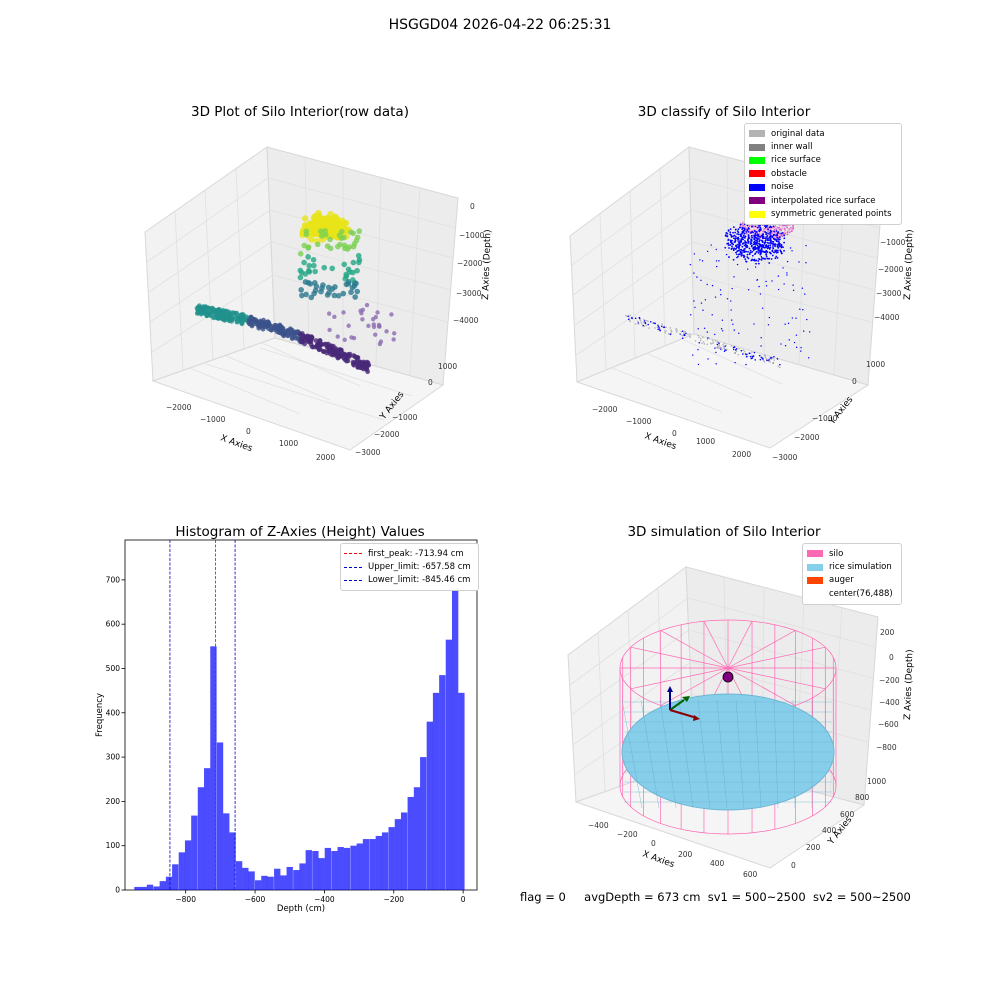 This screenshot has width=1000, height=1000. I want to click on legend-label: center(76,488), so click(861, 593).